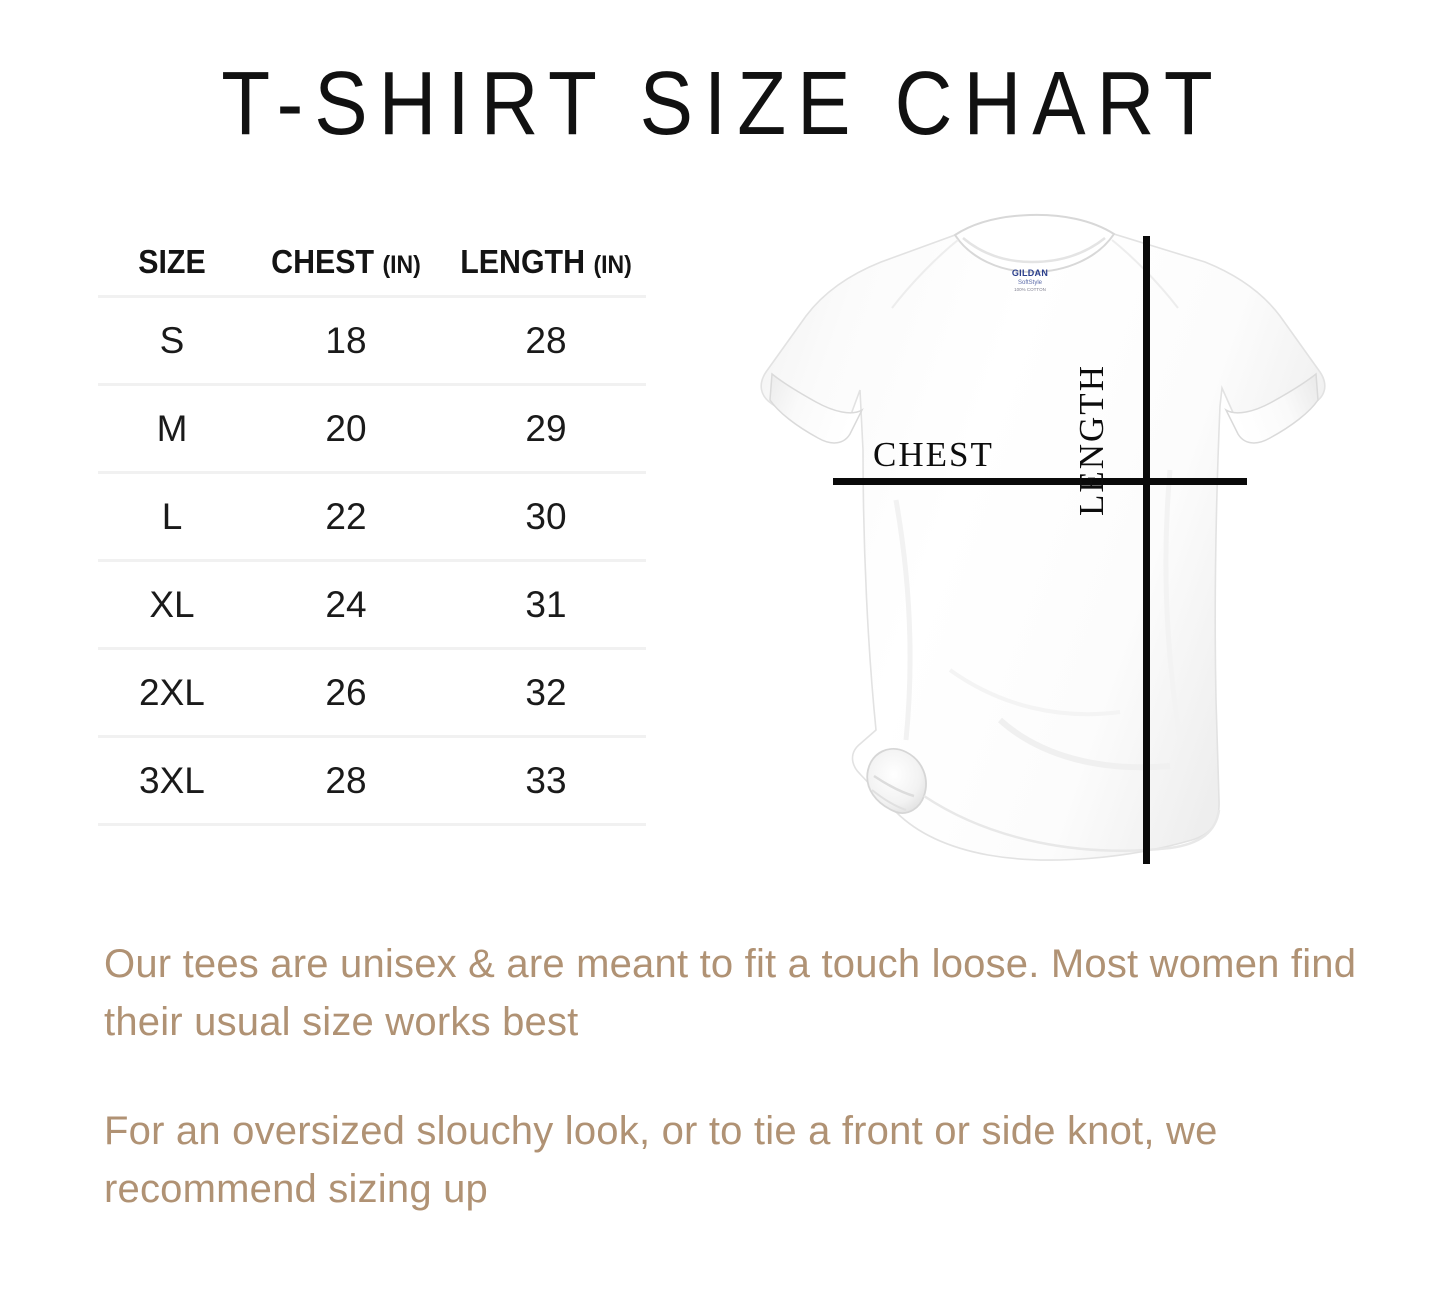 The height and width of the screenshot is (1300, 1445). I want to click on cell-size: S, so click(172, 340).